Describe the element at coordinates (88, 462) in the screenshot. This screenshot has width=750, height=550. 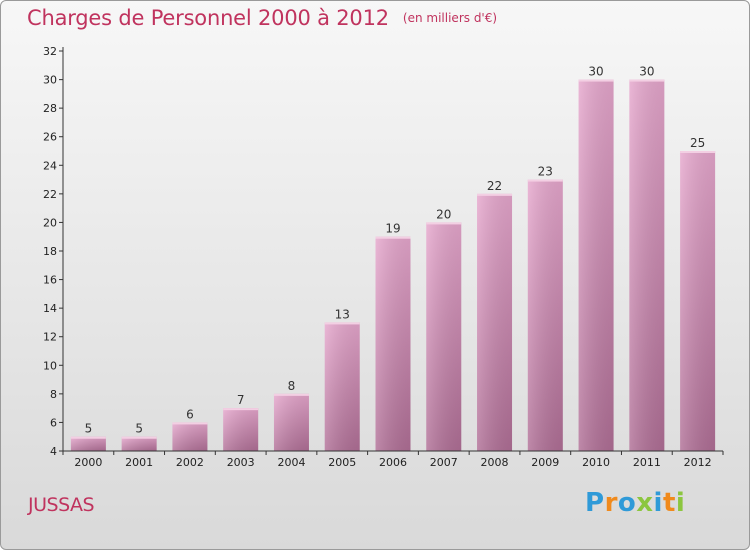
I see `x-tick-label-2000: 2000` at that location.